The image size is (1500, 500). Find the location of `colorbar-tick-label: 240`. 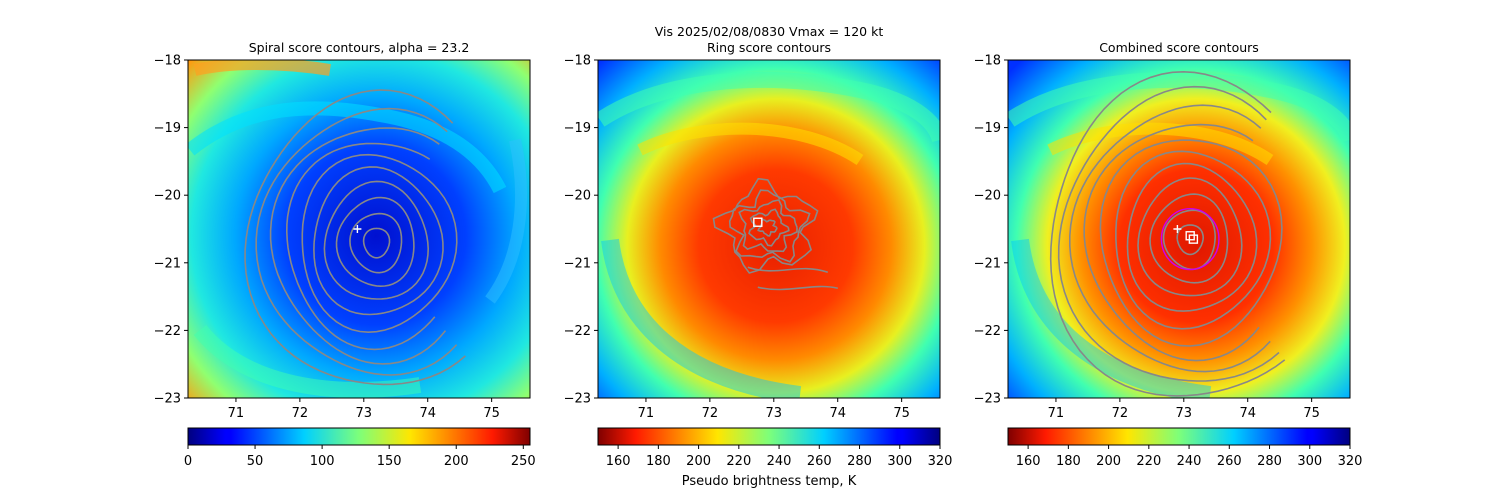

colorbar-tick-label: 240 is located at coordinates (1189, 461).